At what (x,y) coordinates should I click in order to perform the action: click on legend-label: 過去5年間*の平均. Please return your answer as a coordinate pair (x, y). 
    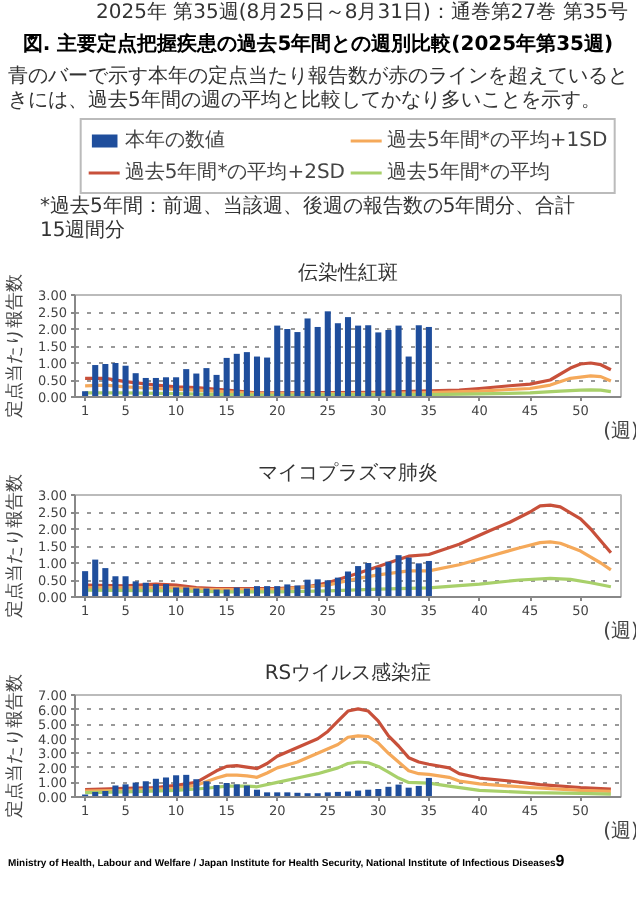
    Looking at the image, I should click on (468, 172).